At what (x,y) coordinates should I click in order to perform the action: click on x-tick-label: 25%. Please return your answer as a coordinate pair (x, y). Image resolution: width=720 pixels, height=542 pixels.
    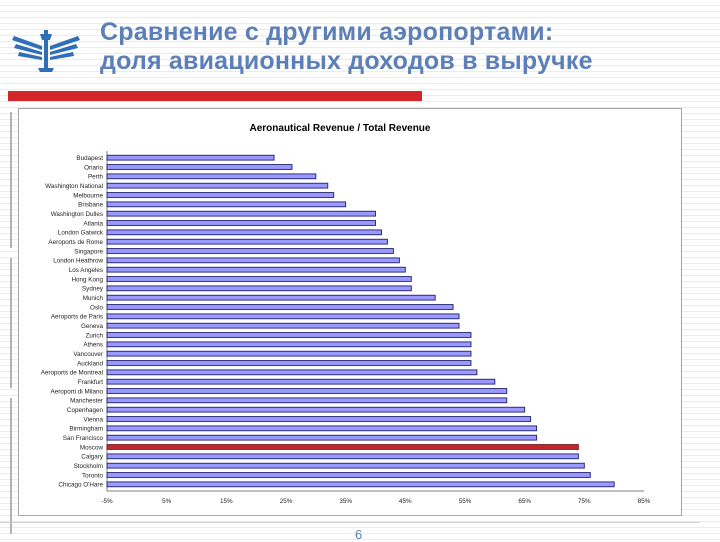
    Looking at the image, I should click on (286, 501).